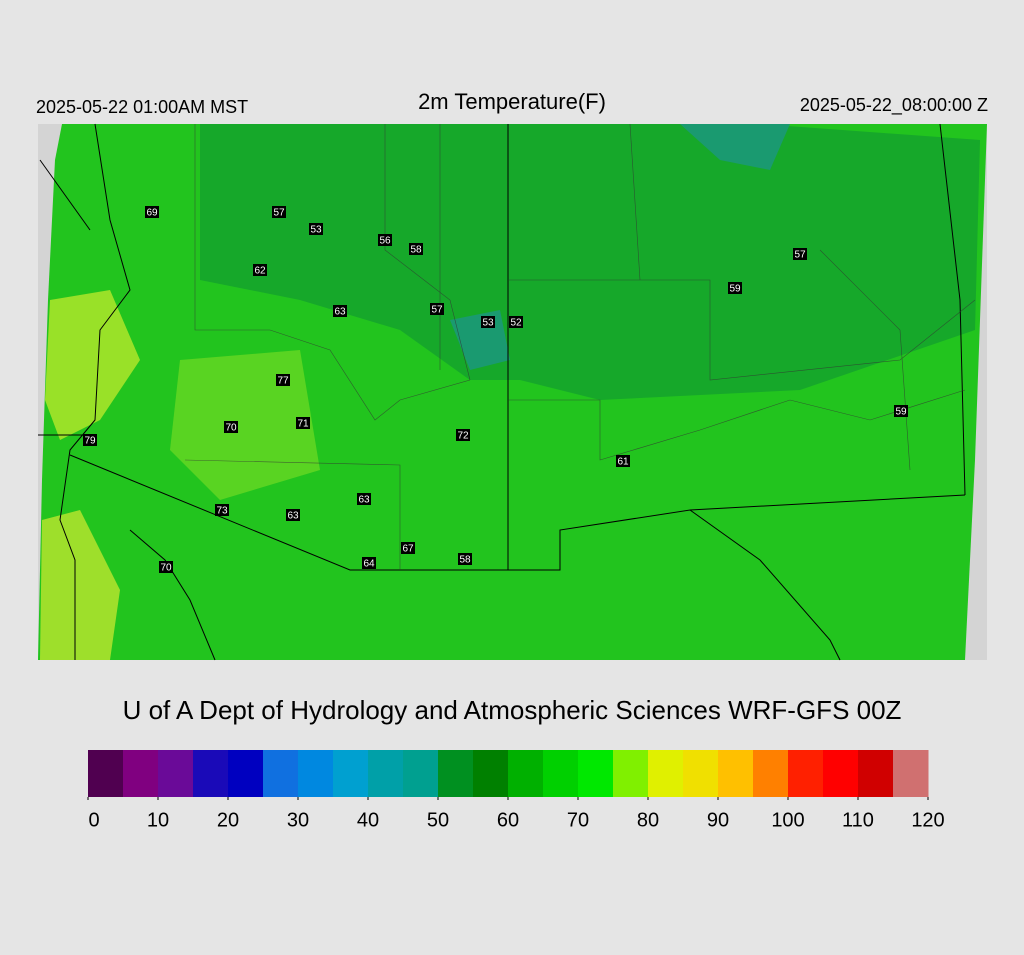 Image resolution: width=1024 pixels, height=955 pixels. I want to click on station-value: 79, so click(90, 441).